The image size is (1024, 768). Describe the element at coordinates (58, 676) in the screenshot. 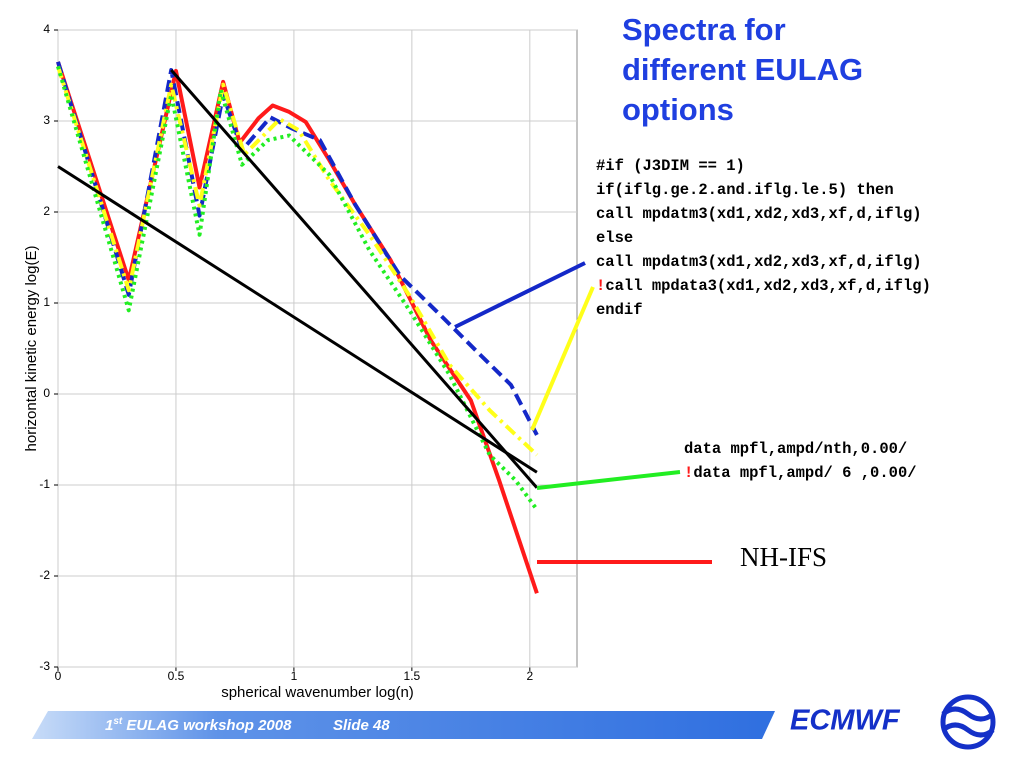

I see `x-tick-label: 0` at that location.